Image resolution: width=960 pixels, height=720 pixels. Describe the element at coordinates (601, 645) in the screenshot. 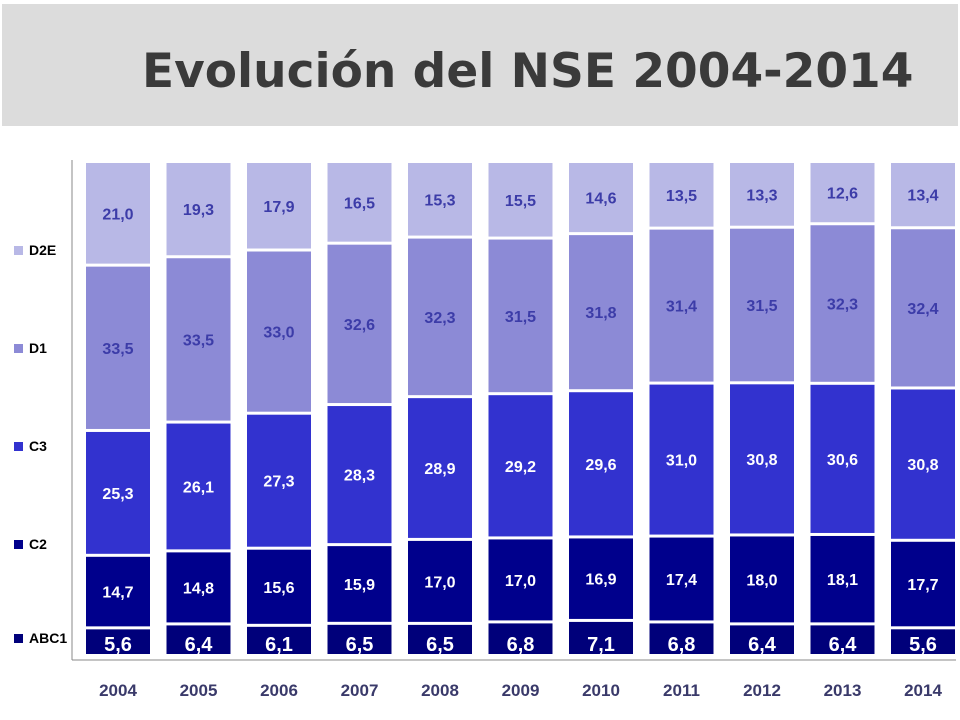

I see `data-label-abc1-2010: 7,1` at that location.